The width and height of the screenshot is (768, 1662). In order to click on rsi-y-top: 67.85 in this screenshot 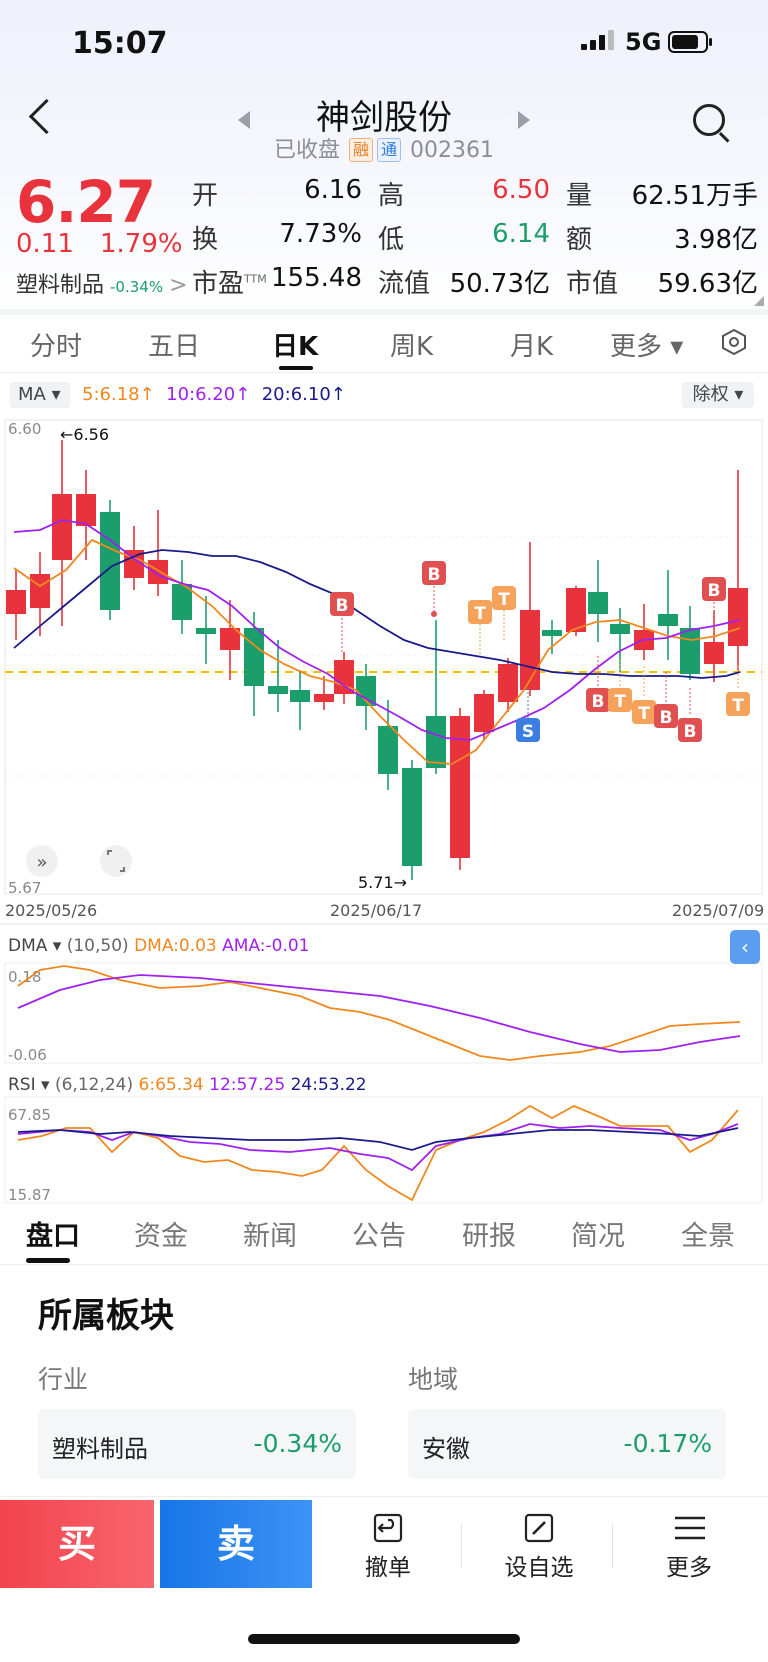, I will do `click(29, 1115)`.